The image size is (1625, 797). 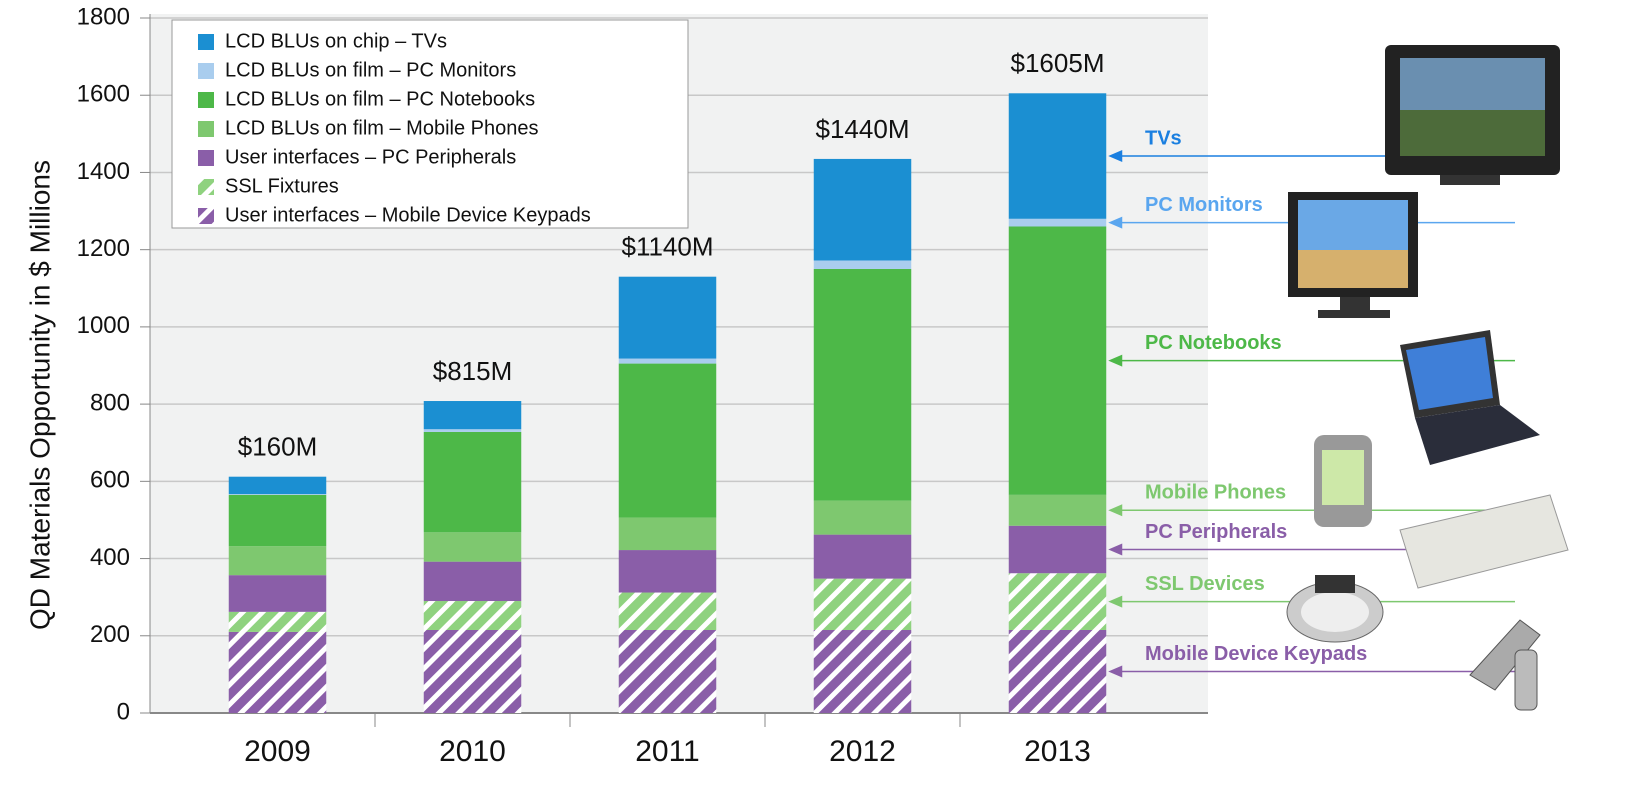 I want to click on tv-icon, so click(x=1472, y=115).